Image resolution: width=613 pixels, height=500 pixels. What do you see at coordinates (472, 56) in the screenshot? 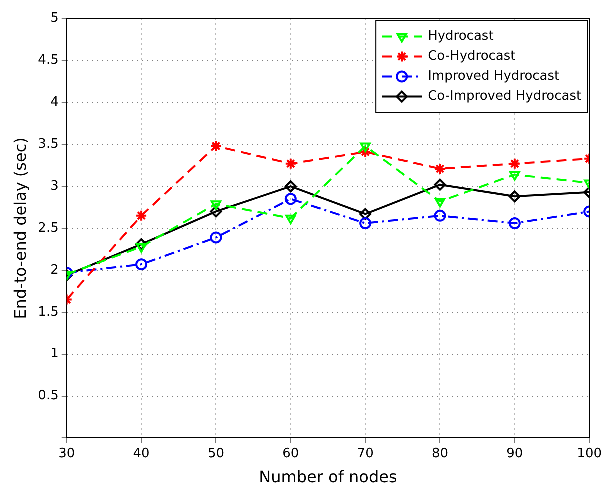
I see `legend-label: Co-Hydrocast` at bounding box center [472, 56].